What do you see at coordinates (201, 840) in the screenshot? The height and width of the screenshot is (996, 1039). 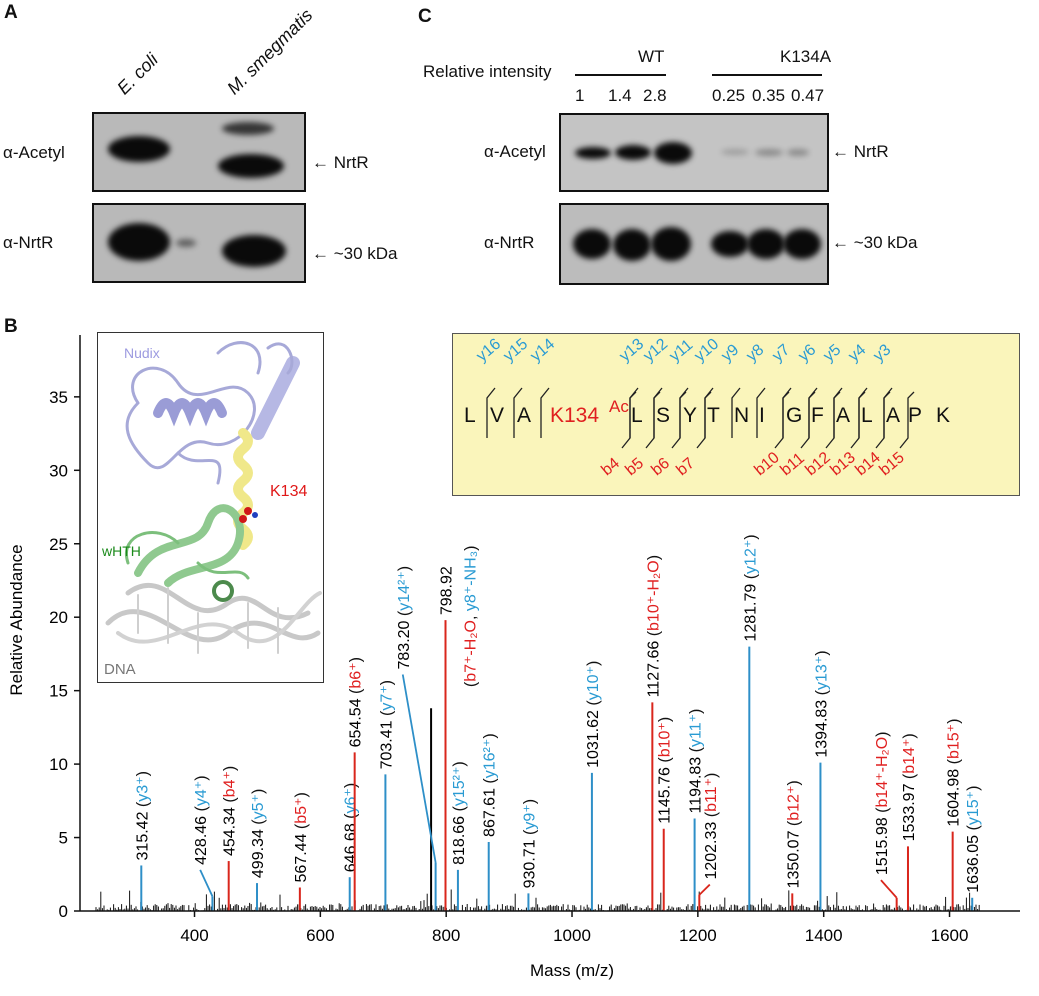 I see `peak-mz: 428.46` at bounding box center [201, 840].